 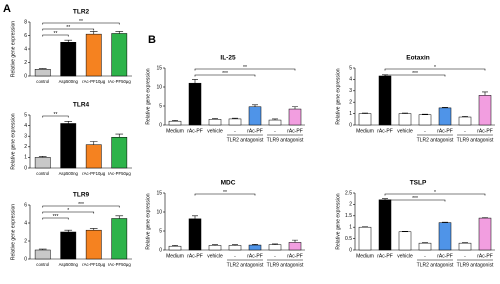 I want to click on y-tick-label: 0.5, so click(x=348, y=239).